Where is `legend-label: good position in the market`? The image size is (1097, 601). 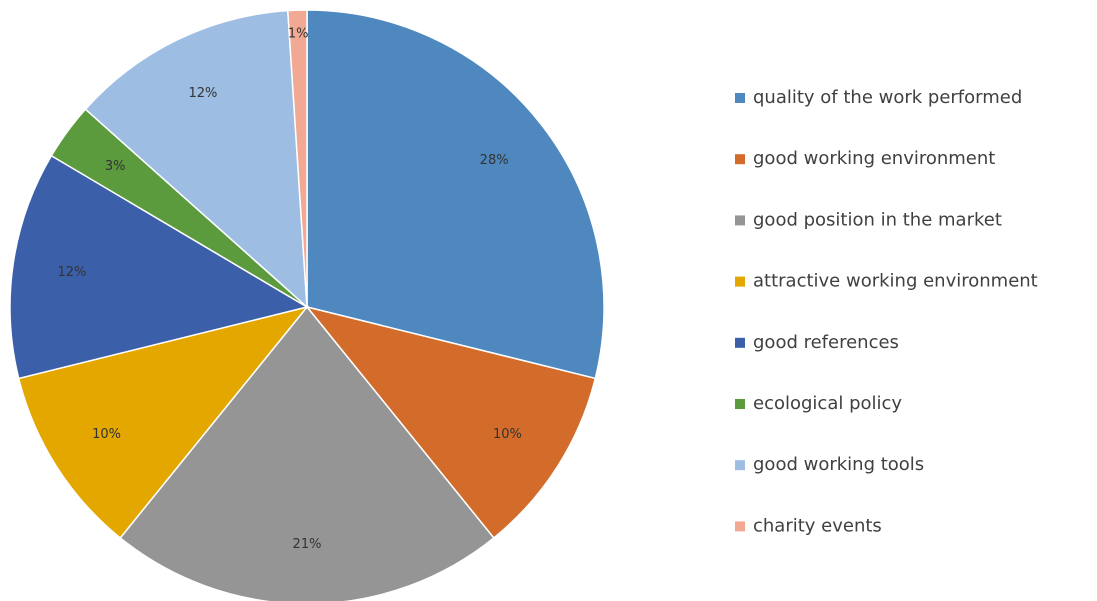 legend-label: good position in the market is located at coordinates (877, 219).